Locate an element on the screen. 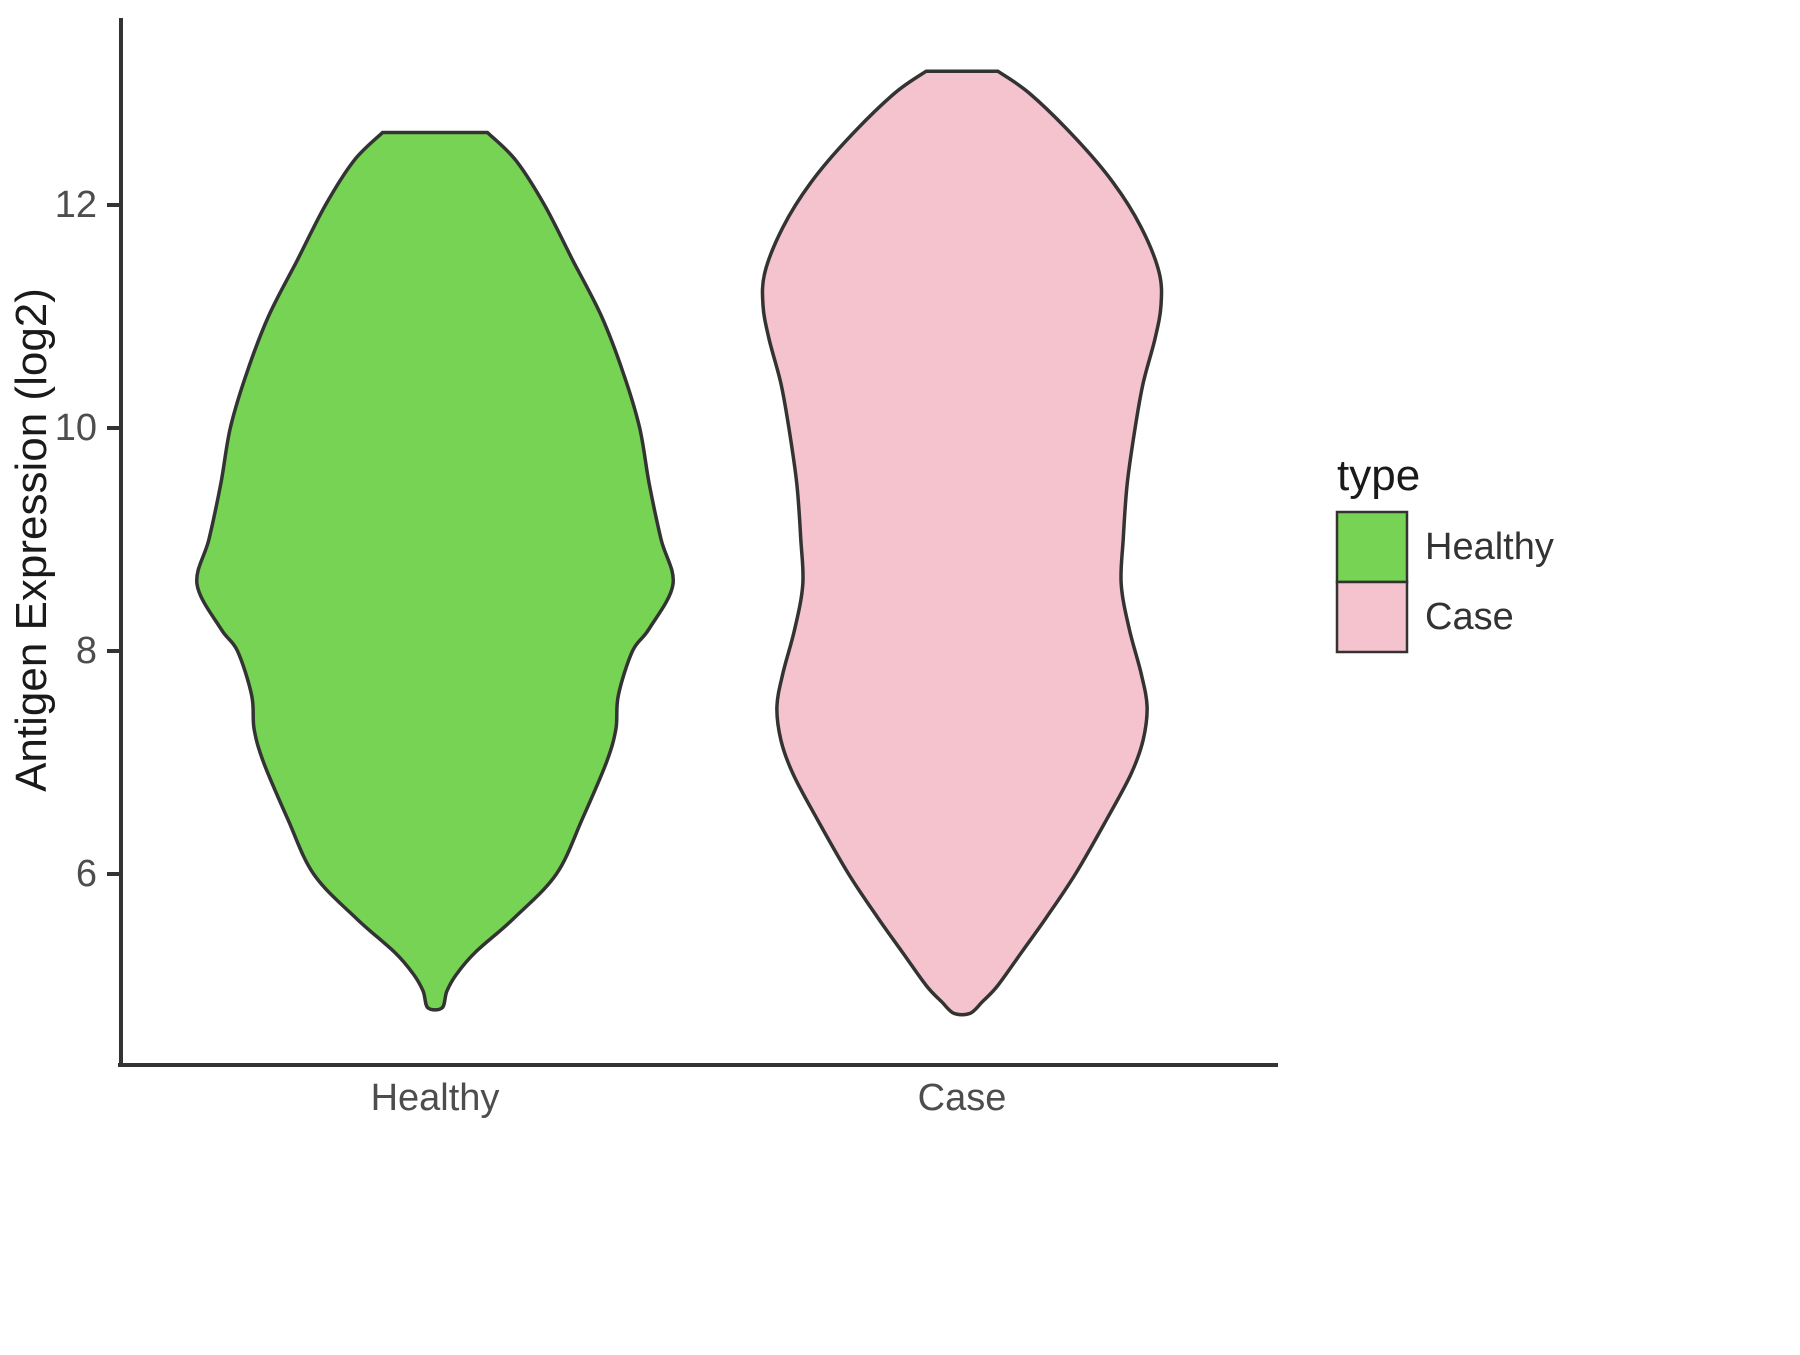  legend-key-case is located at coordinates (1372, 617).